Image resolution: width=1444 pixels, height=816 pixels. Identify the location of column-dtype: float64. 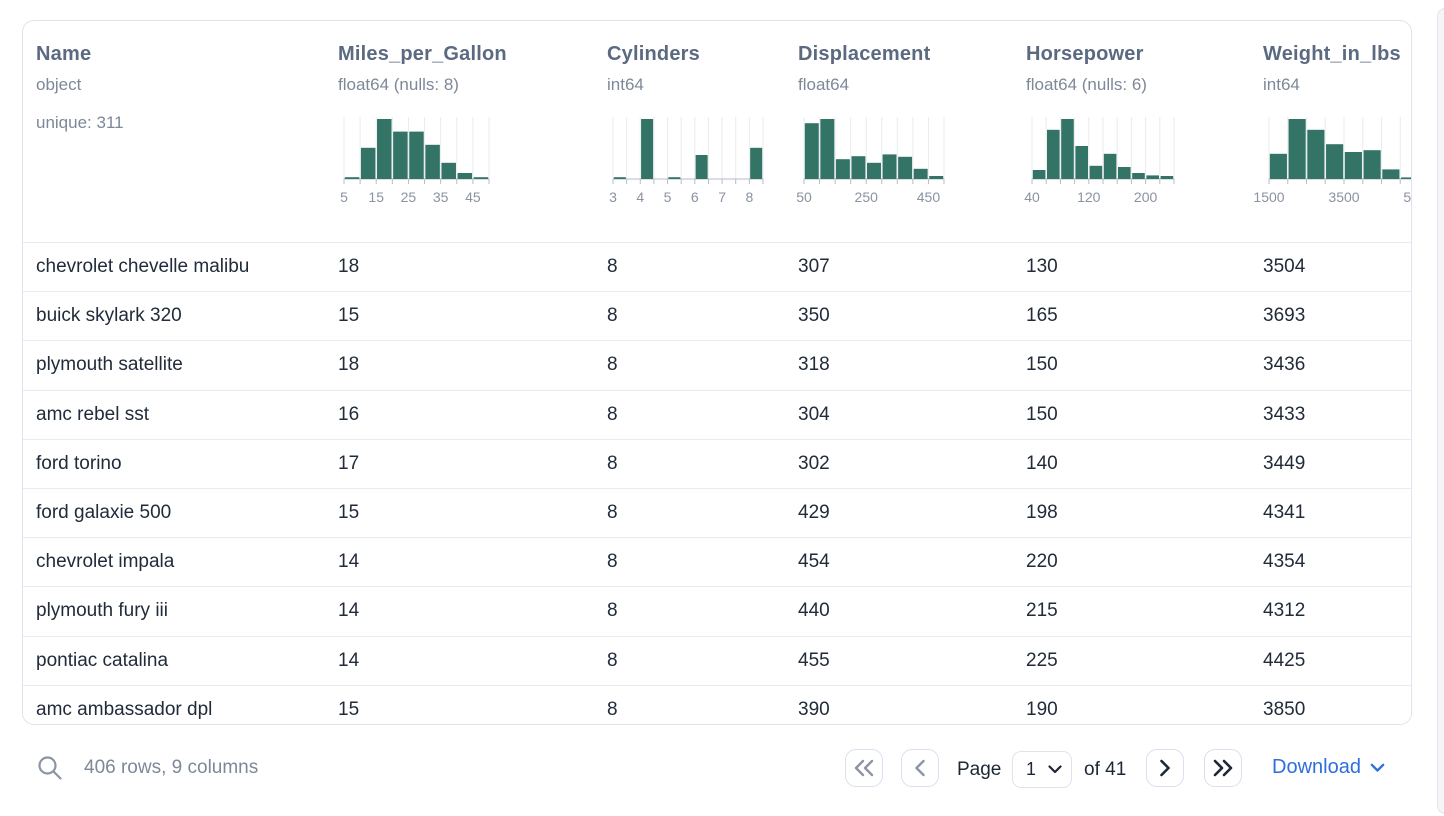
(824, 84).